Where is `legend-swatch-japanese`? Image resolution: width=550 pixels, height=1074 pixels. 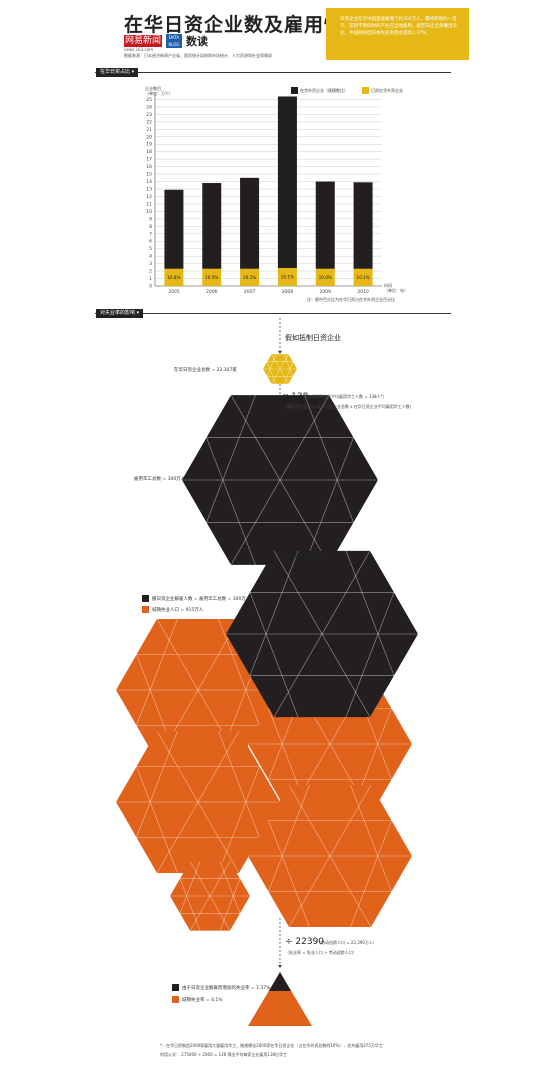
legend-swatch-japanese is located at coordinates (365, 90).